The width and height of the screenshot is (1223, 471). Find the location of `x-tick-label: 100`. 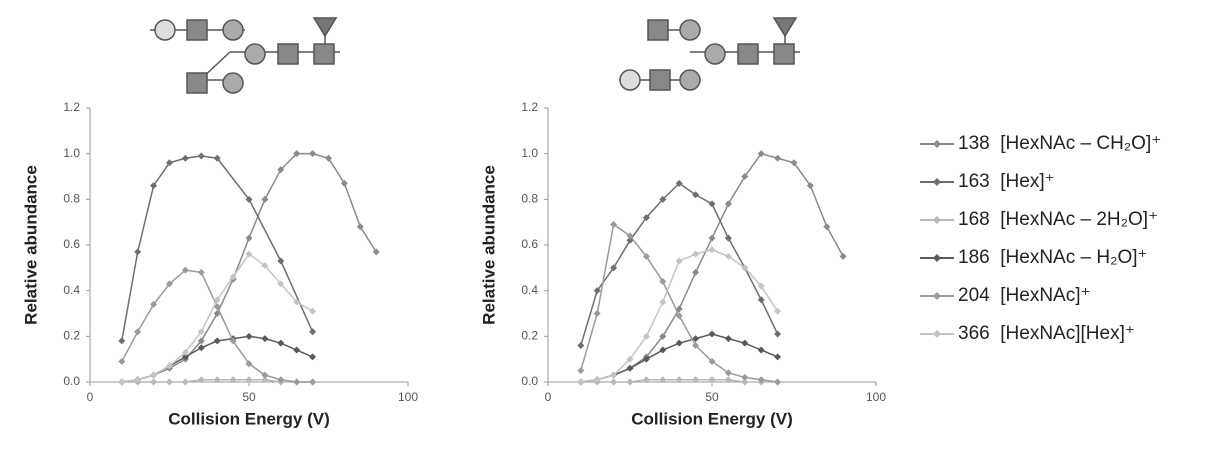

x-tick-label: 100 is located at coordinates (408, 397).